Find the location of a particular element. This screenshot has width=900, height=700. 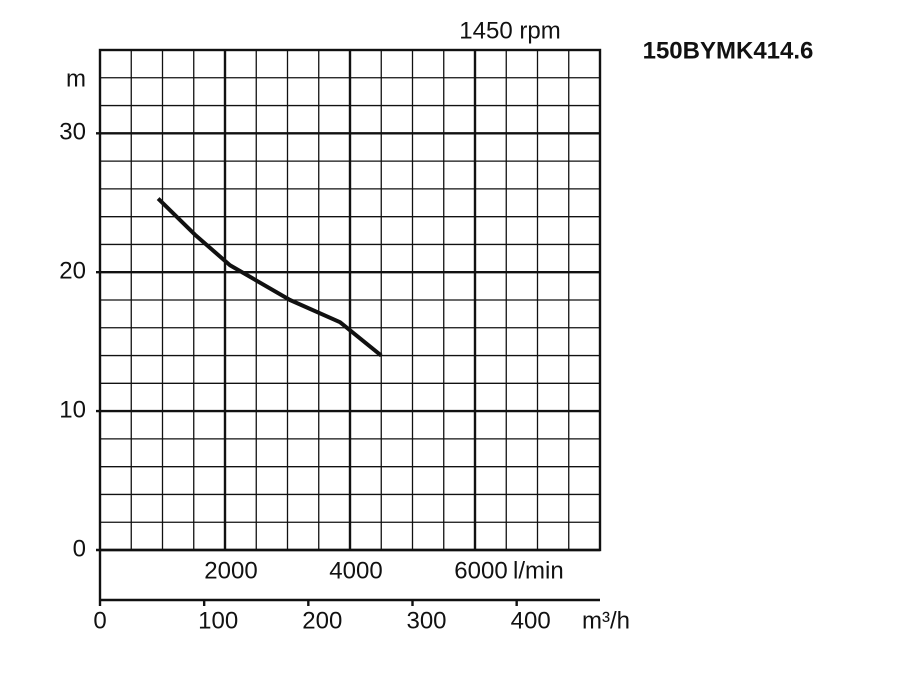

x-tick-label: 6000 is located at coordinates (480, 570).